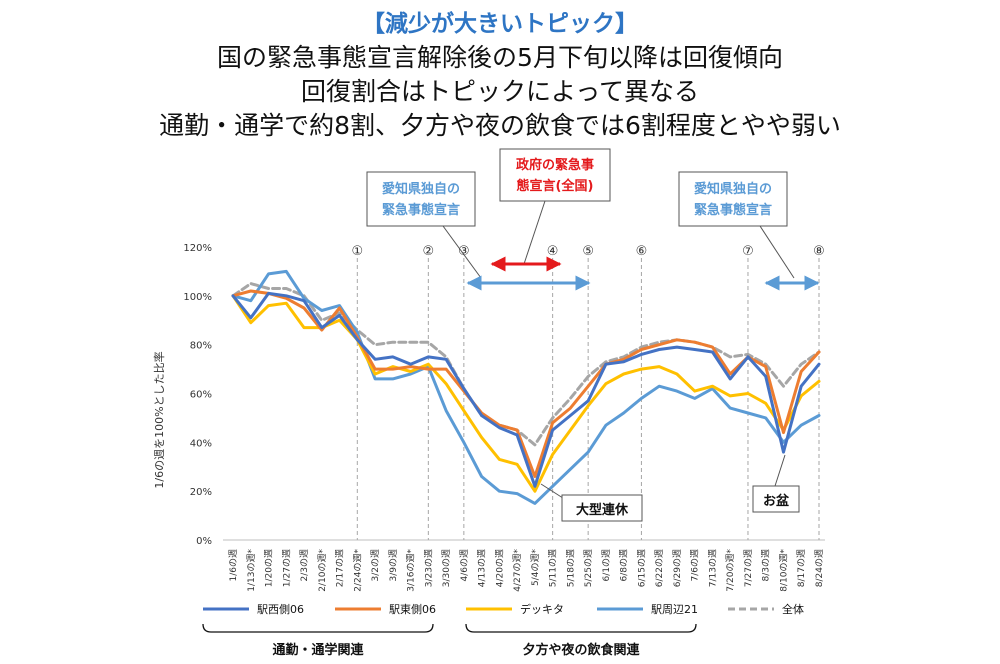 This screenshot has width=1000, height=664. Describe the element at coordinates (581, 640) in the screenshot. I see `group-dining: 夕方や夜の飲食関連` at that location.